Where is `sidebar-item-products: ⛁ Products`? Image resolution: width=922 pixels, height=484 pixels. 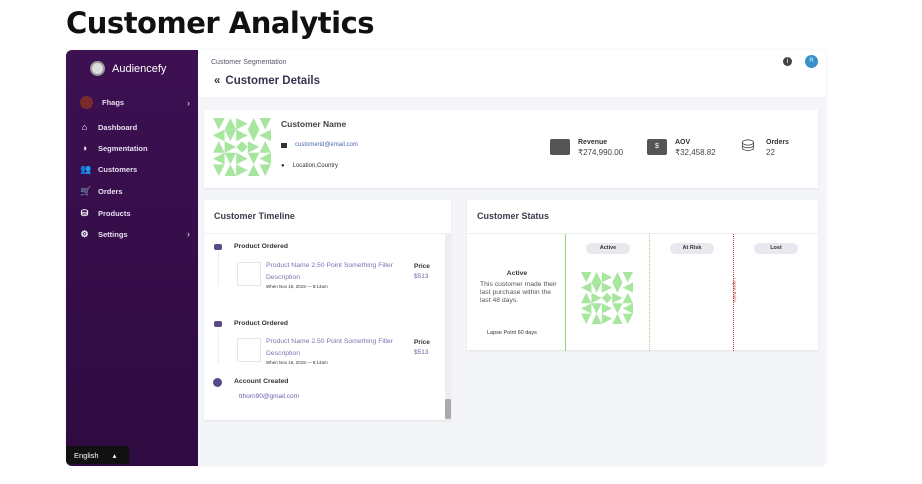
sidebar-item-products: ⛁ Products is located at coordinates (135, 213).